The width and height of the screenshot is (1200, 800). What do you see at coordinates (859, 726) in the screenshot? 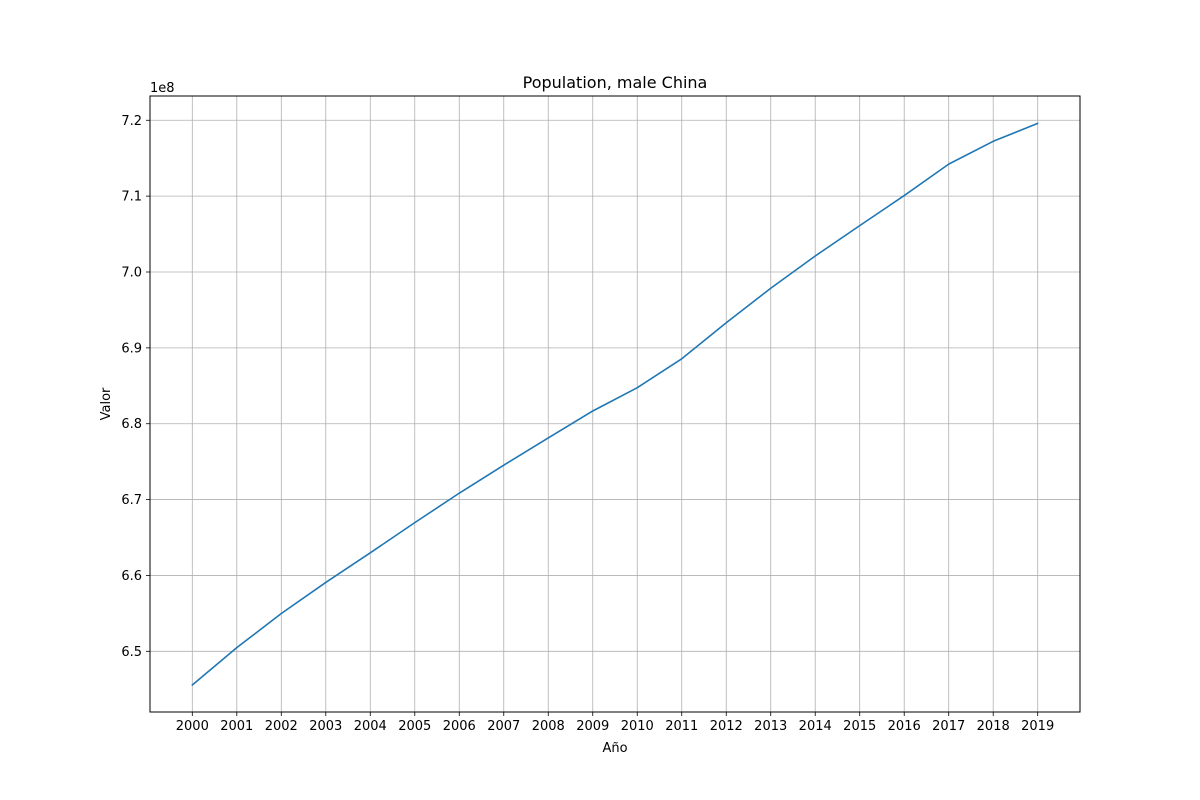
I see `x-tick-label: 2015` at bounding box center [859, 726].